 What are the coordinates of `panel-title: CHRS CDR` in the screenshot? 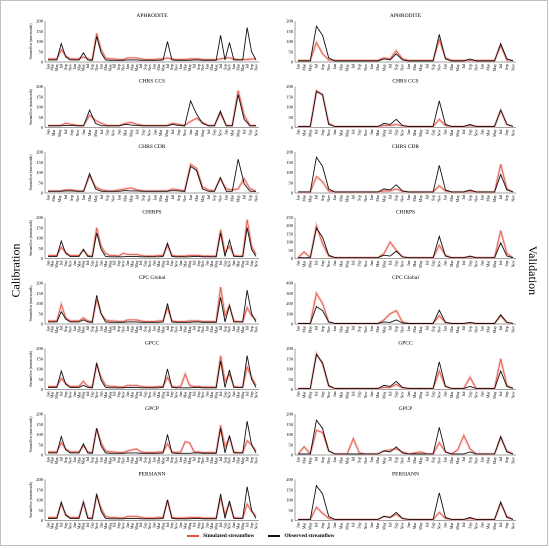 It's located at (151, 147).